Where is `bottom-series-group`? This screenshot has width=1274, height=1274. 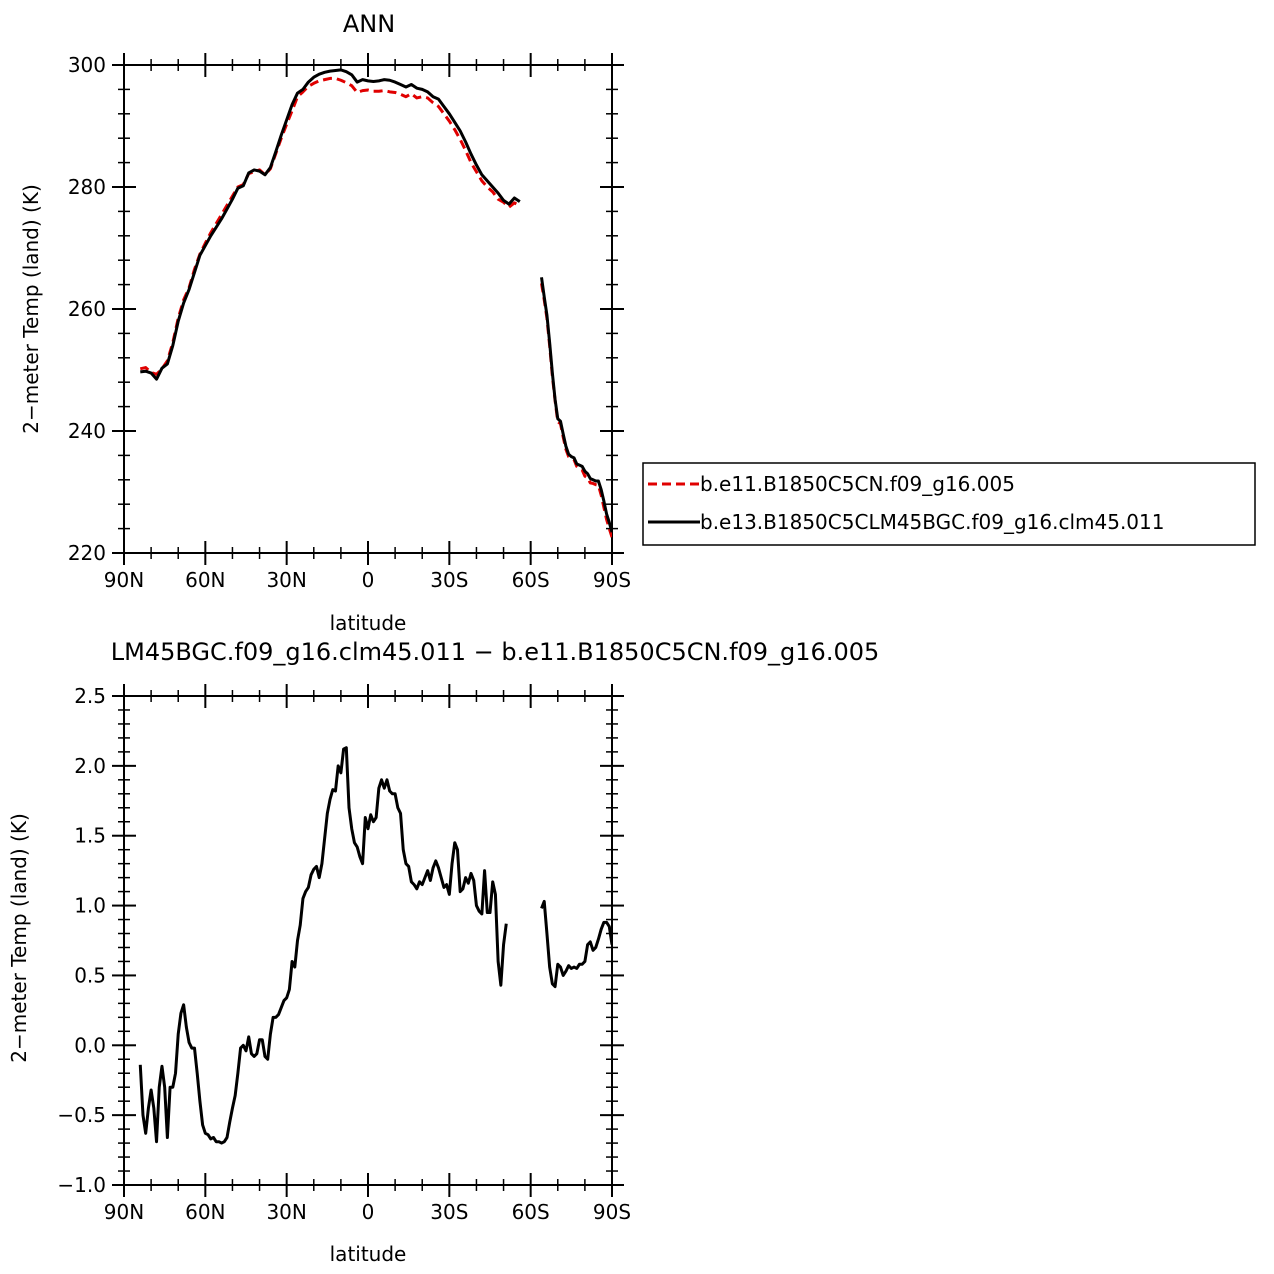
bottom-series-group is located at coordinates (375, 945).